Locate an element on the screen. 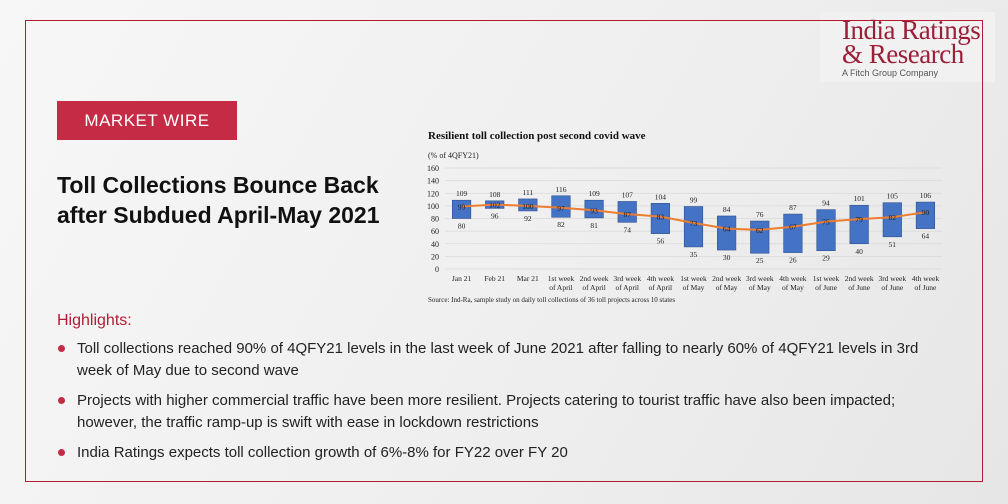 The width and height of the screenshot is (1008, 504). market-wire-tag: MARKET WIRE is located at coordinates (147, 120).